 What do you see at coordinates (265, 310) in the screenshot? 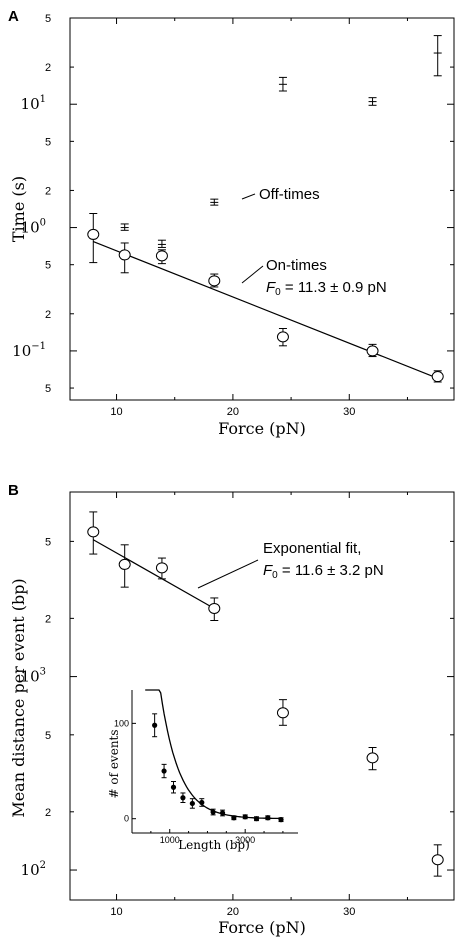
I see `on-times-fit-line` at bounding box center [265, 310].